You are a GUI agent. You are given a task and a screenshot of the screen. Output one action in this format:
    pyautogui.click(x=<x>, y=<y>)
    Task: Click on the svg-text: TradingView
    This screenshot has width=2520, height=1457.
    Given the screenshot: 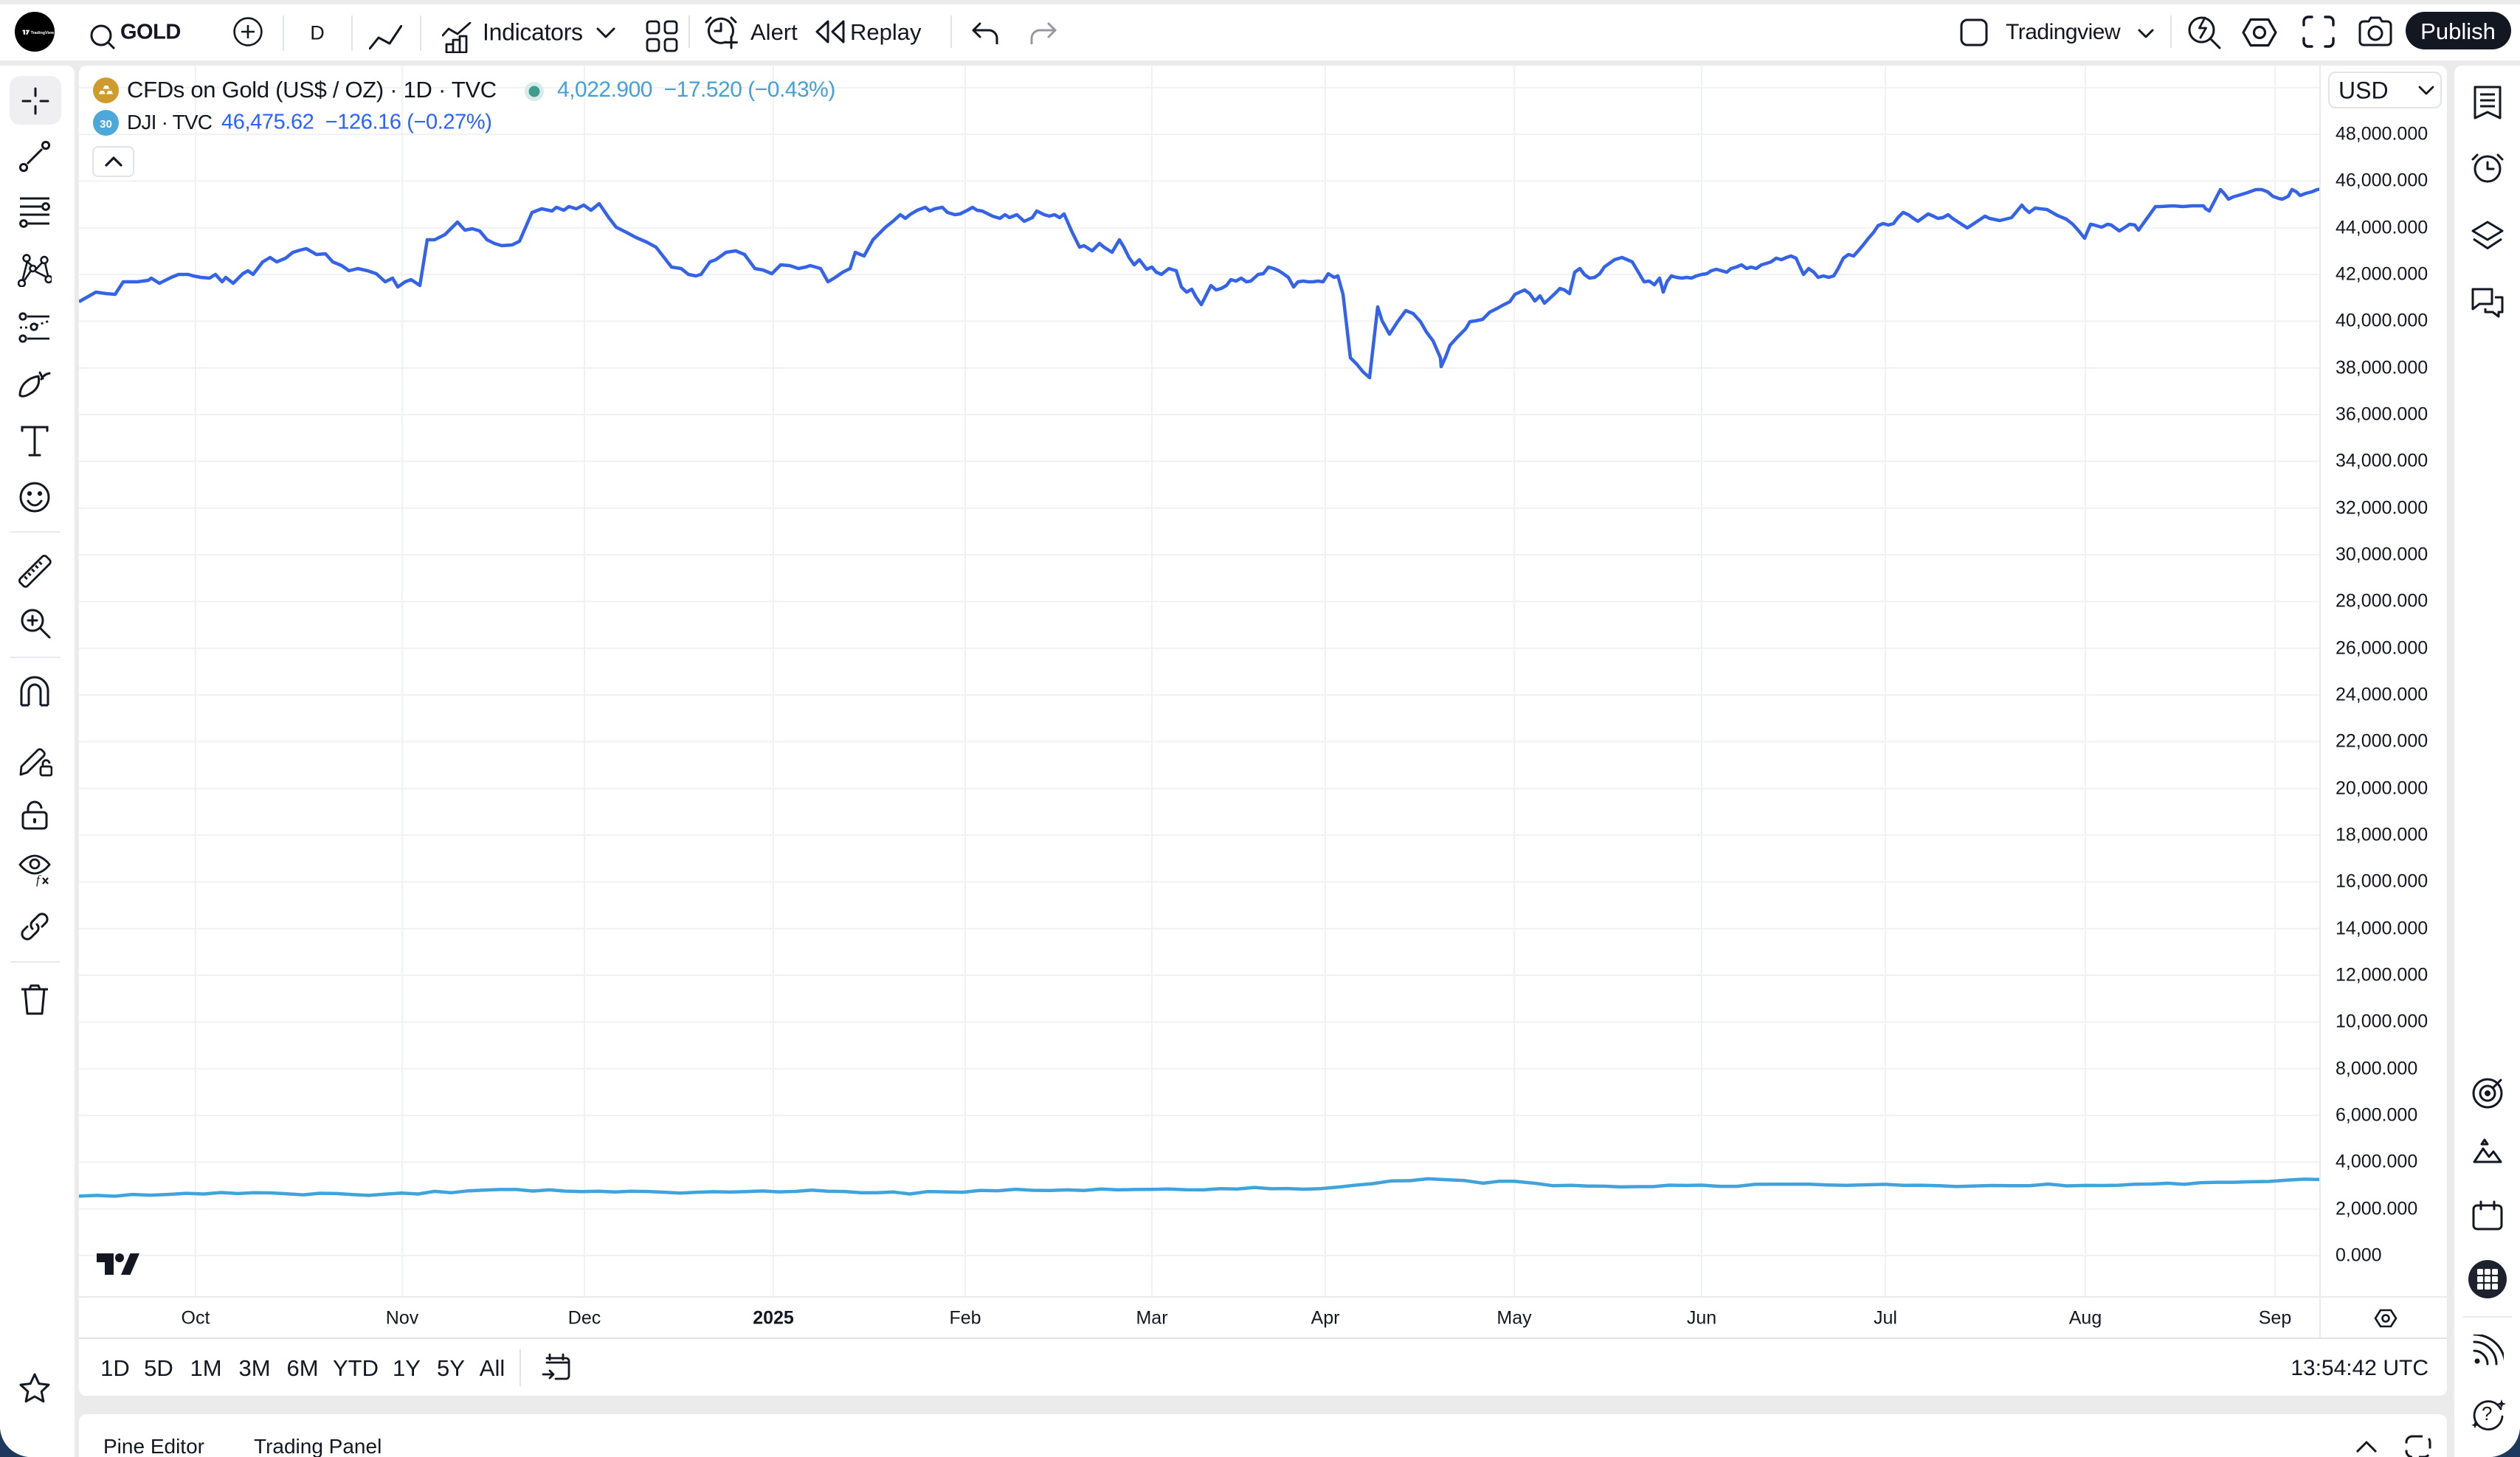 What is the action you would take?
    pyautogui.click(x=43, y=33)
    